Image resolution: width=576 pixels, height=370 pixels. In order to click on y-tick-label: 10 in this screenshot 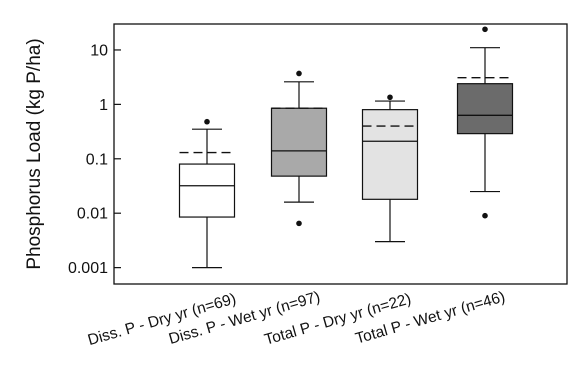, I will do `click(99, 50)`.